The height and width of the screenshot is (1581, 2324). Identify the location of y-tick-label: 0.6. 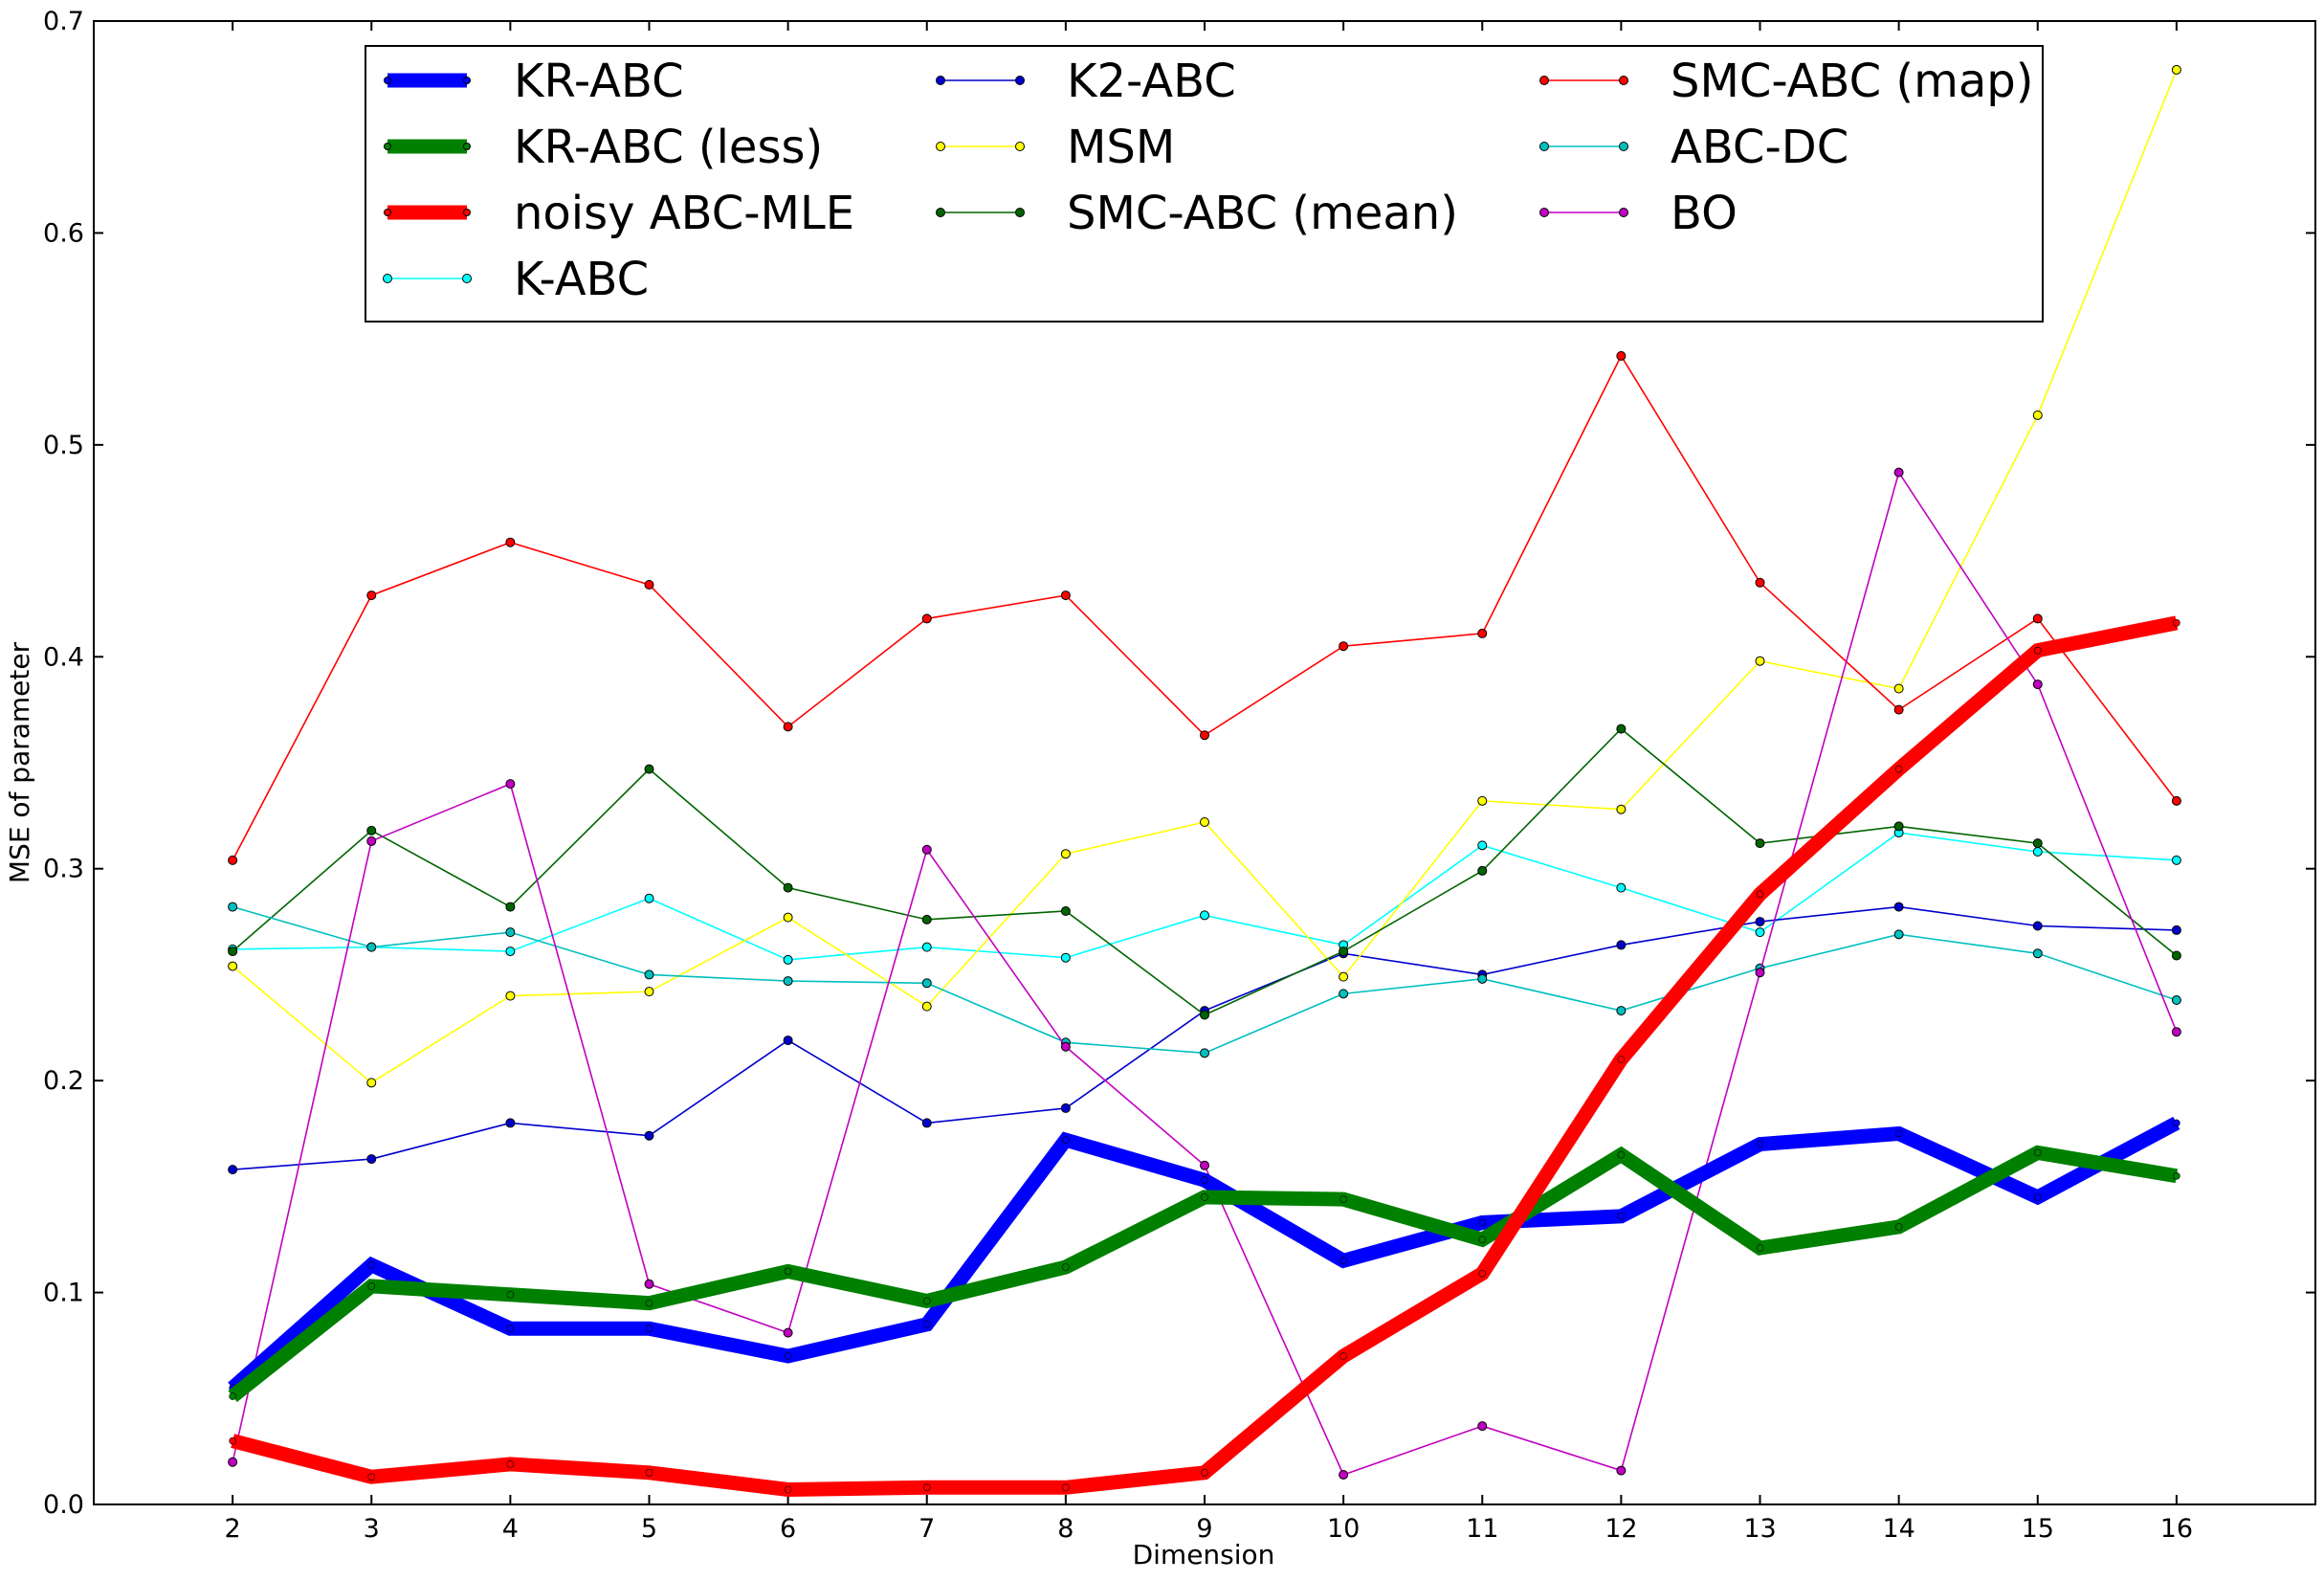
(63, 233).